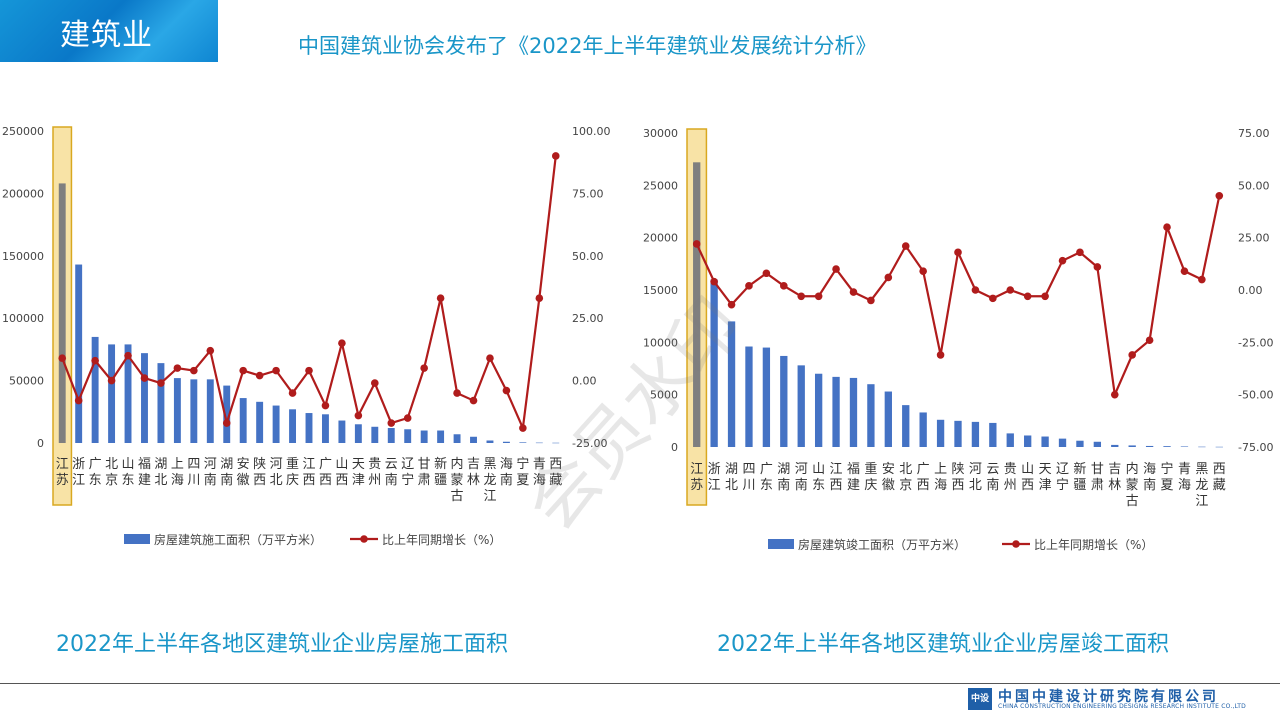 The height and width of the screenshot is (720, 1280). What do you see at coordinates (1108, 697) in the screenshot?
I see `company-name-cn: 中国中建设计研究院有限公司` at bounding box center [1108, 697].